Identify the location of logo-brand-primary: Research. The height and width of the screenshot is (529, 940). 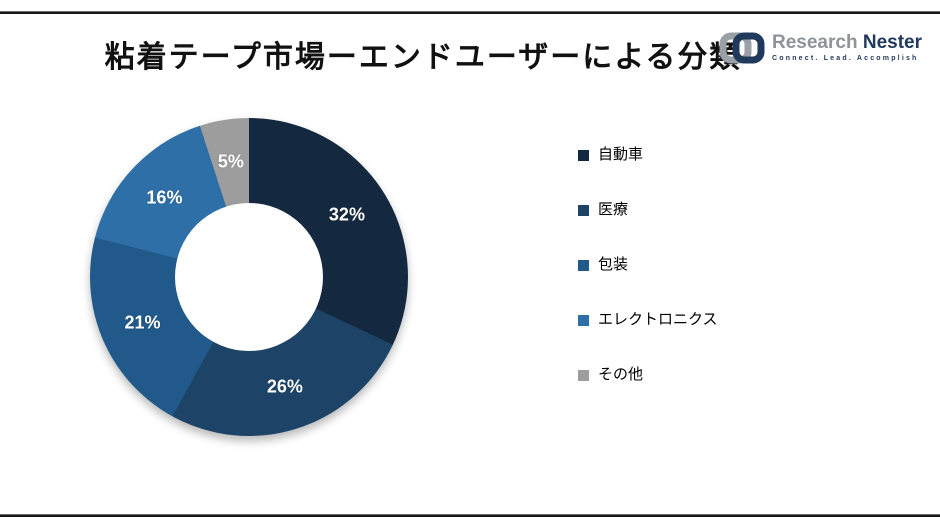
(815, 42).